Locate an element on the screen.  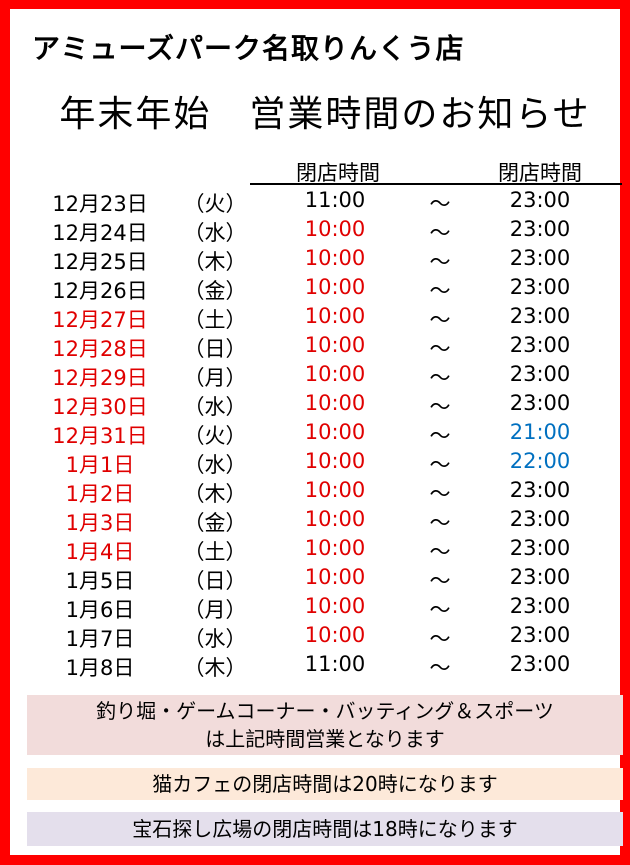
table-row: 1月3日 （金） 10:00 〜 23:00 is located at coordinates (320, 521).